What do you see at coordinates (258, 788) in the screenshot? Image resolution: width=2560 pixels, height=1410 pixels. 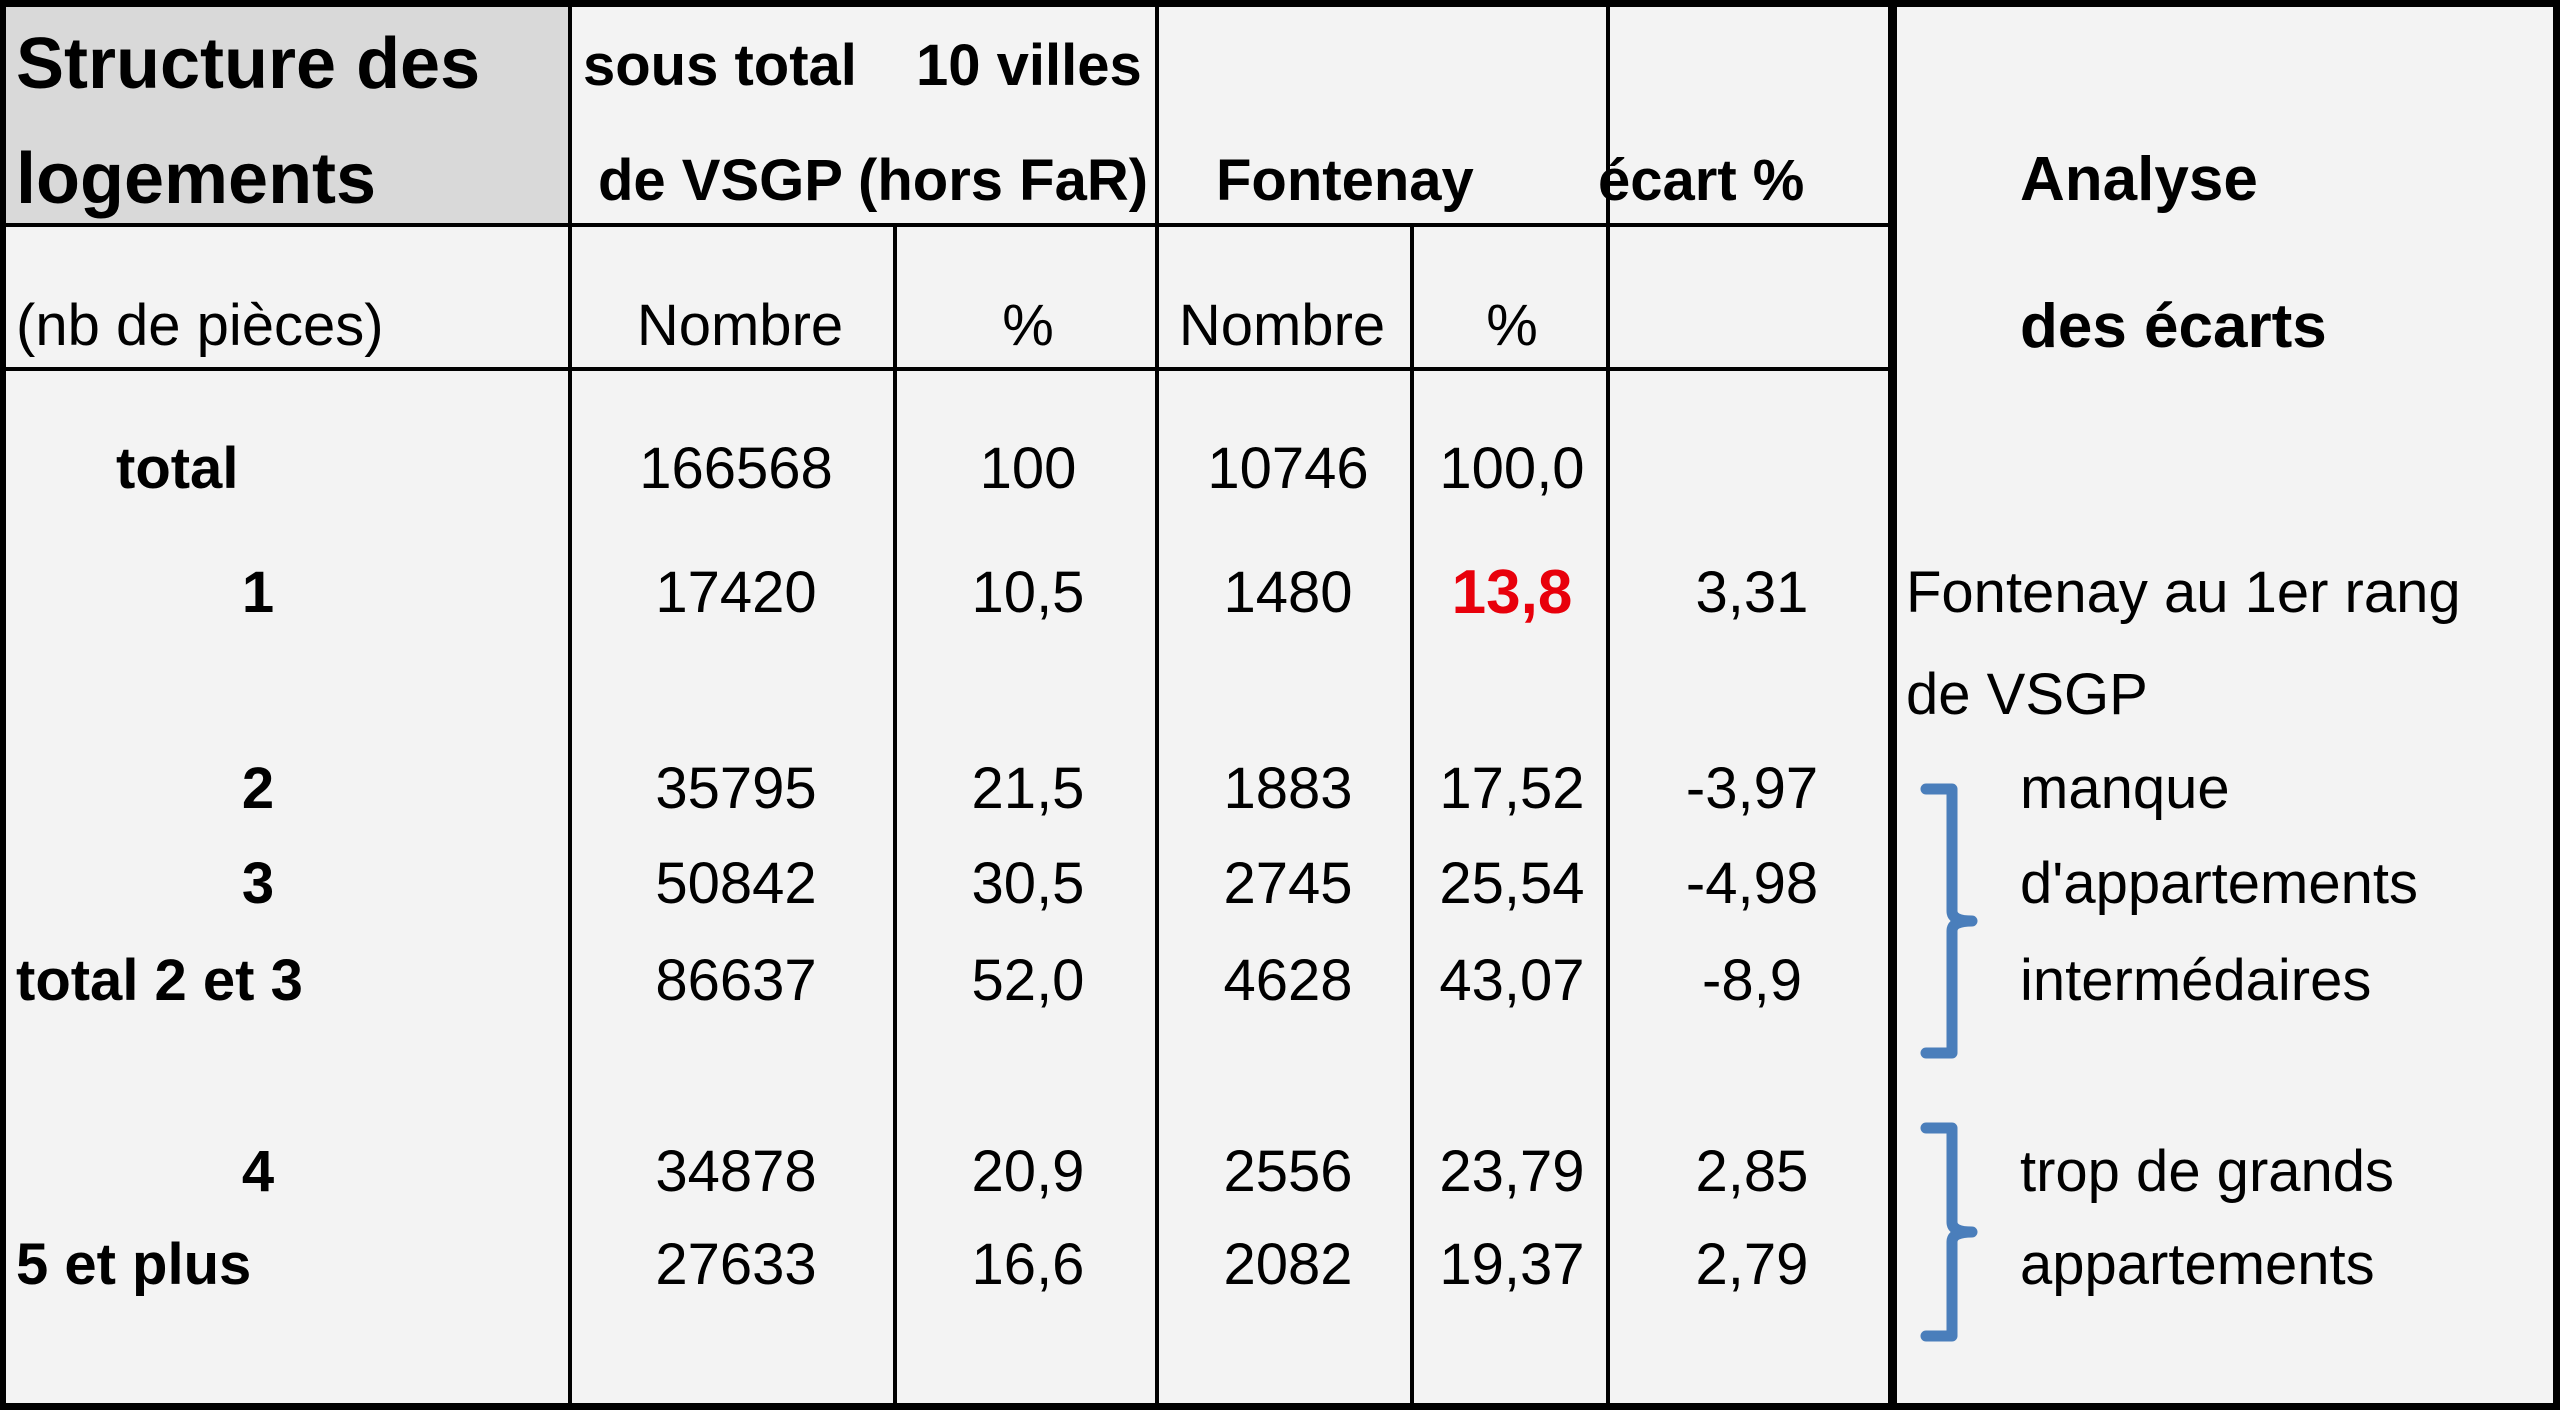 I see `row-label-2: 2` at bounding box center [258, 788].